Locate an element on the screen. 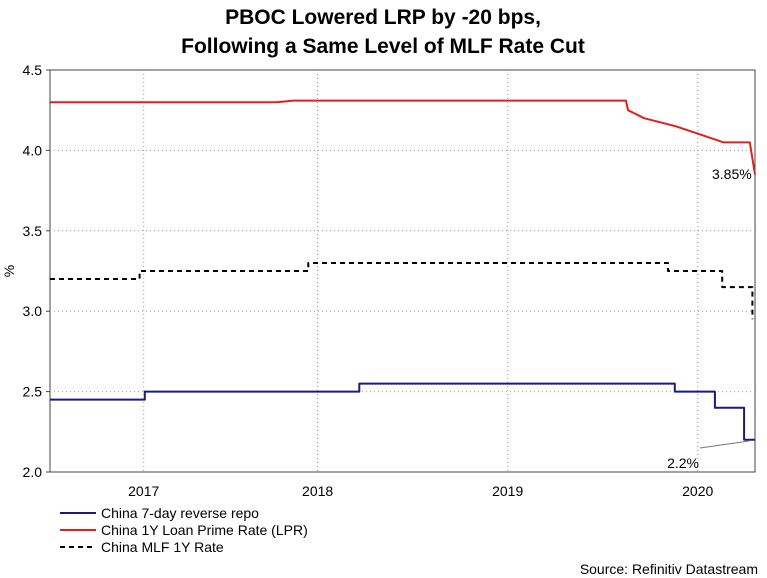  legend-label-repo: China 7-day reverse repo is located at coordinates (180, 513).